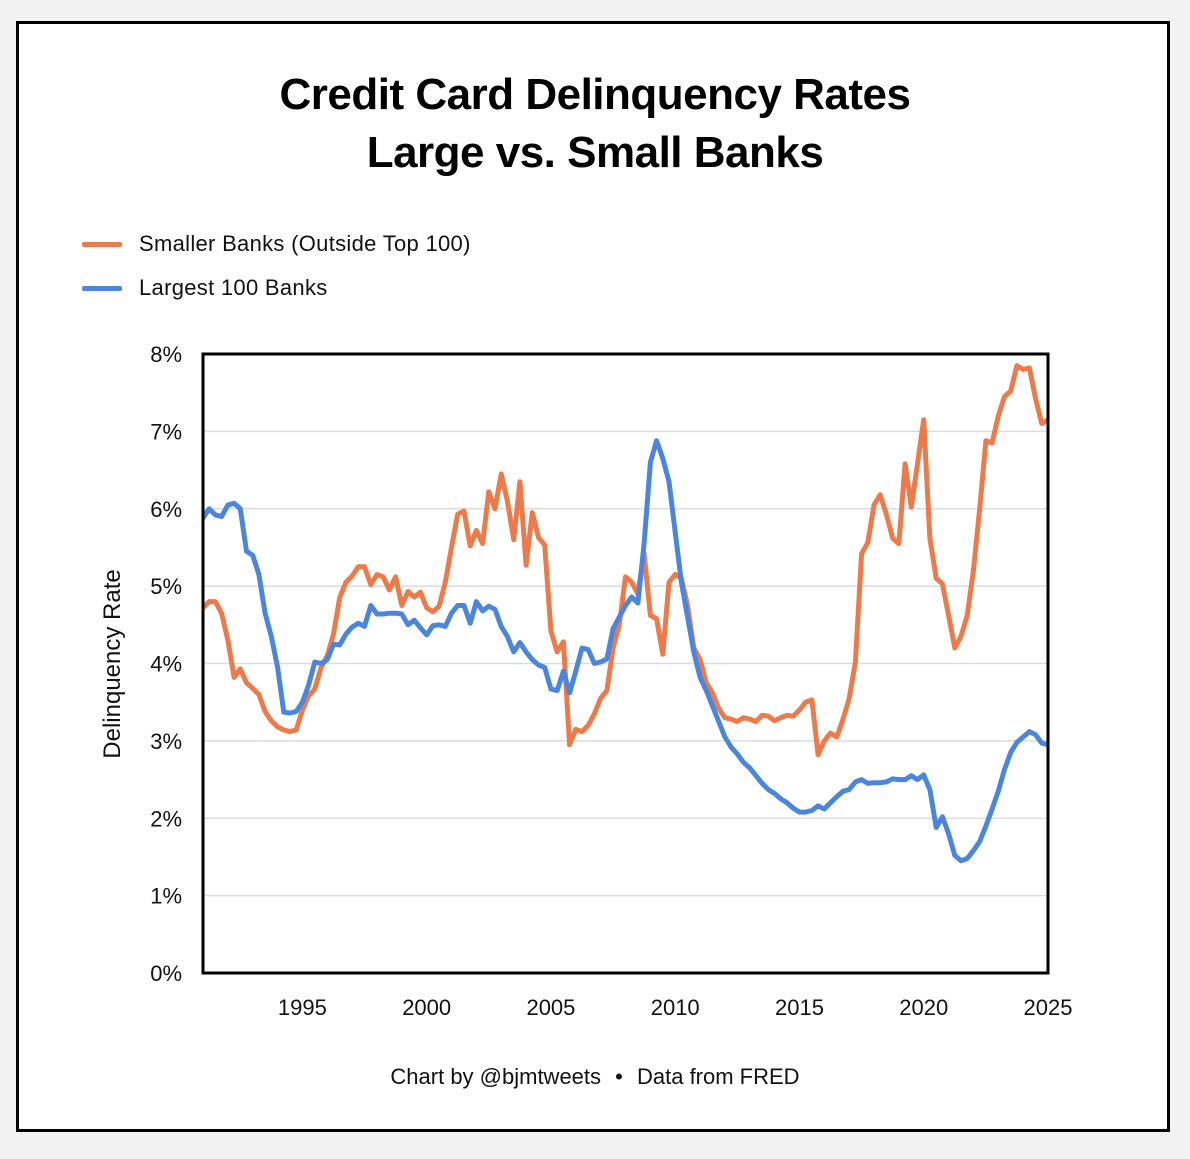  I want to click on x-axis-ticks: 1995 2000 2005 2010 2015 2020 2025, so click(675, 1007).